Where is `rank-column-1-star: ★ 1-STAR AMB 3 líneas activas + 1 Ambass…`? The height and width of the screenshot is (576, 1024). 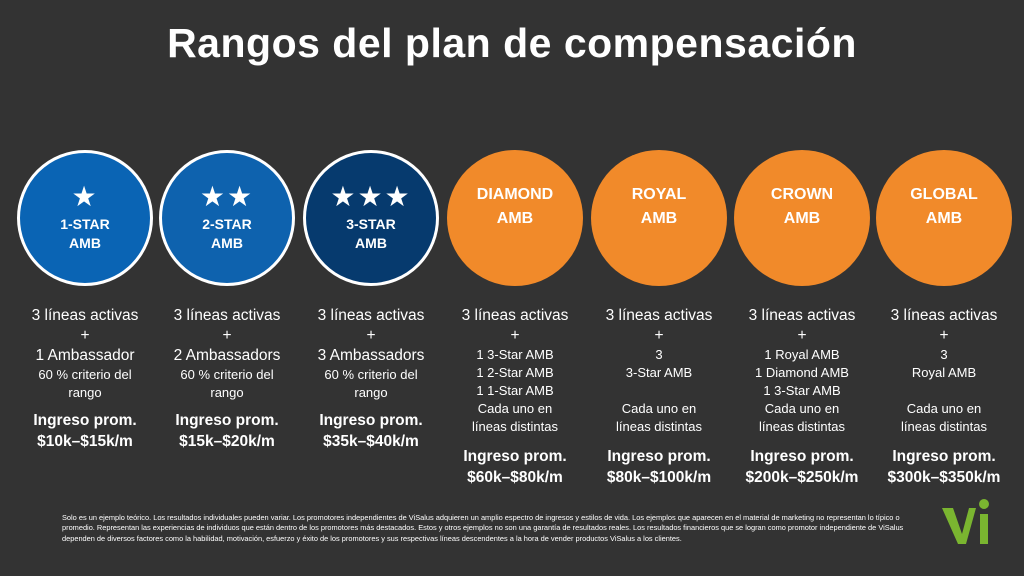
rank-column-1-star: ★ 1-STAR AMB 3 líneas activas + 1 Ambass… is located at coordinates (85, 301).